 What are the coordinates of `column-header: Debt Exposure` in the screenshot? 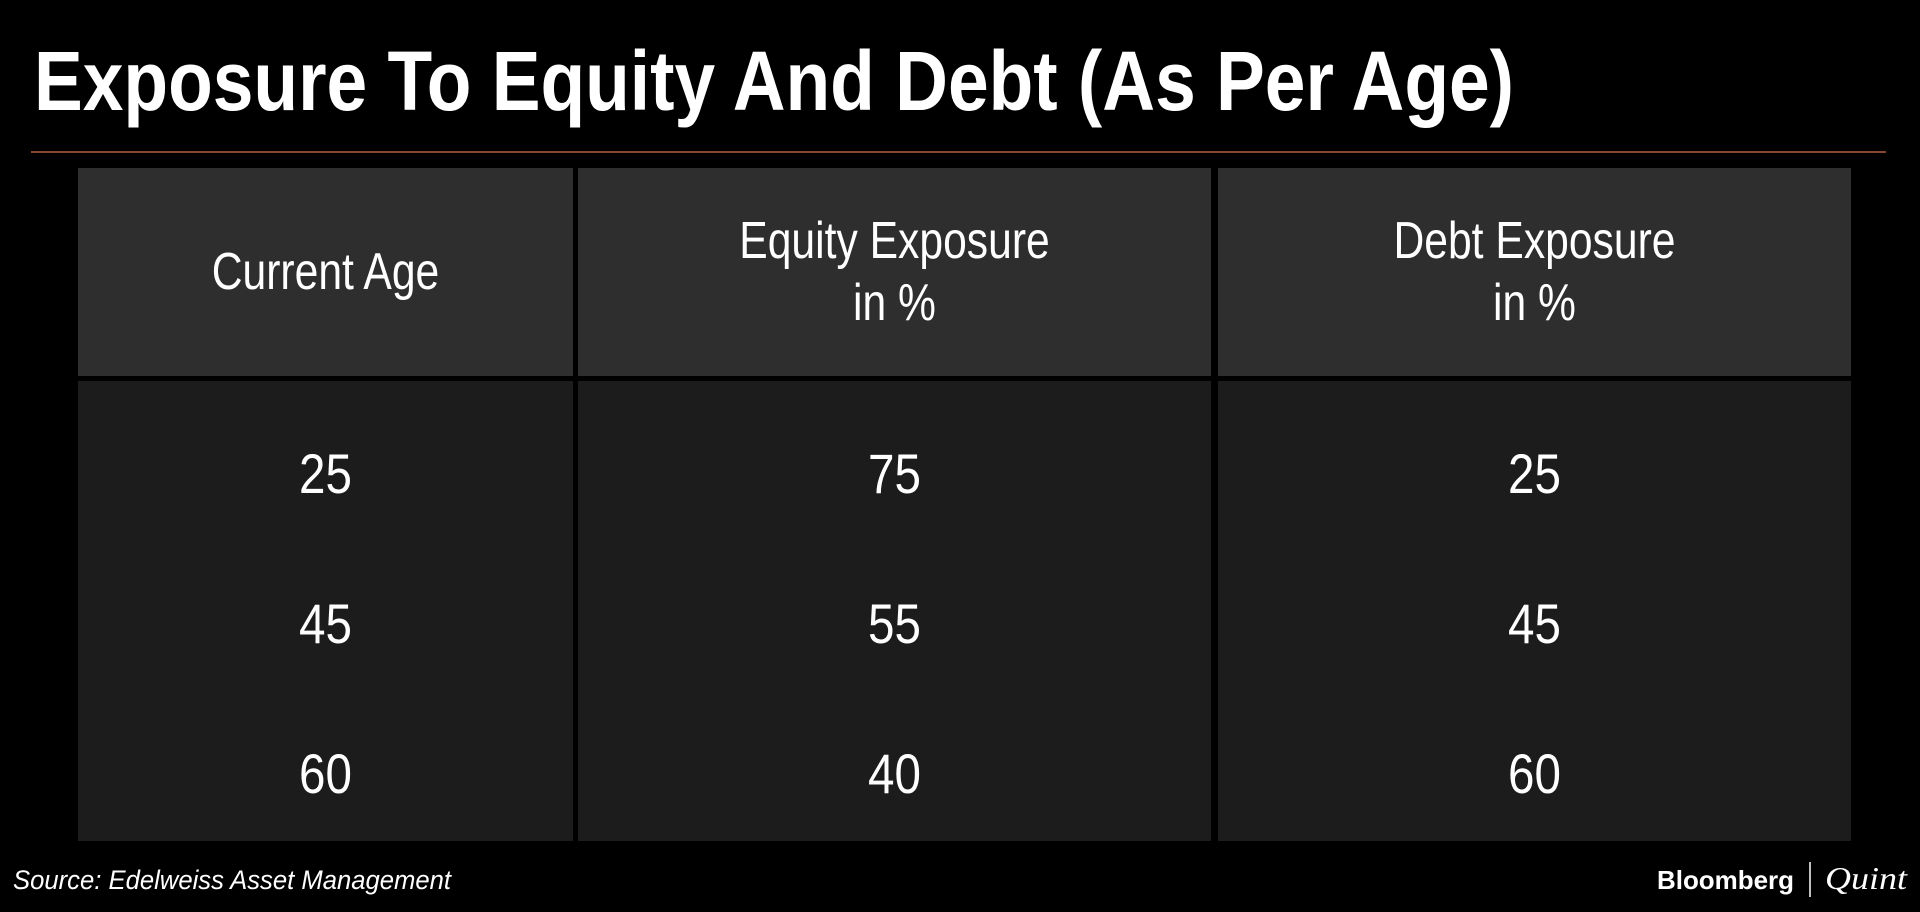 It's located at (1534, 241).